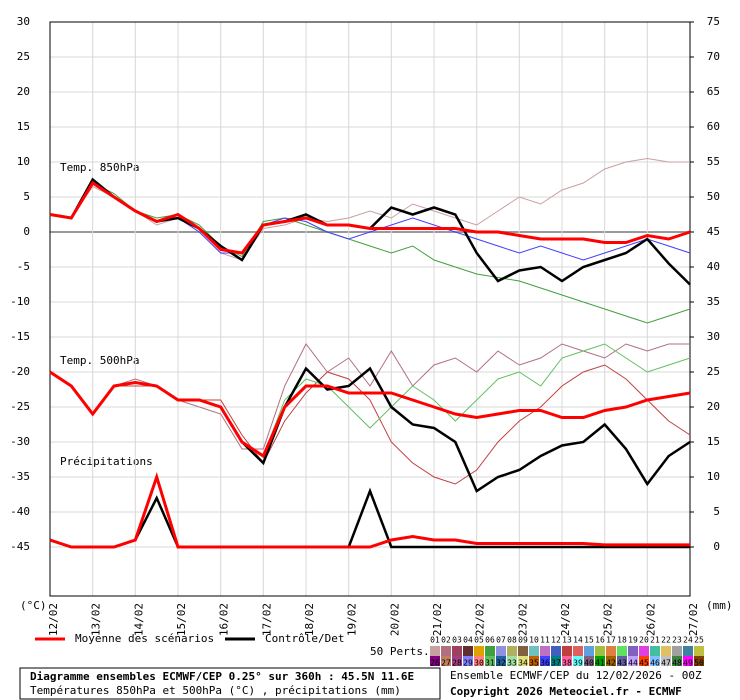 This screenshot has width=740, height=700. What do you see at coordinates (26, 196) in the screenshot?
I see `y-tick-label: 5` at bounding box center [26, 196].